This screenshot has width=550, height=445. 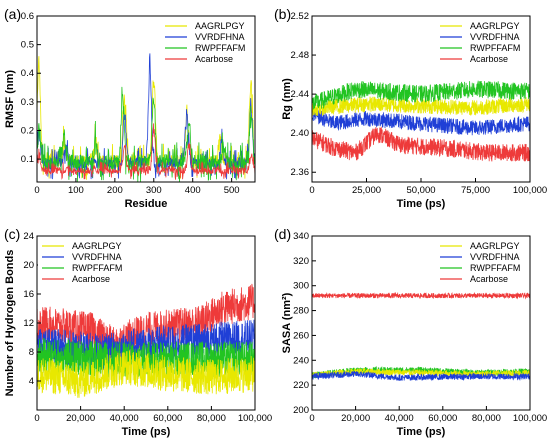 I want to click on y-tick-label: 2.48, so click(x=300, y=55).